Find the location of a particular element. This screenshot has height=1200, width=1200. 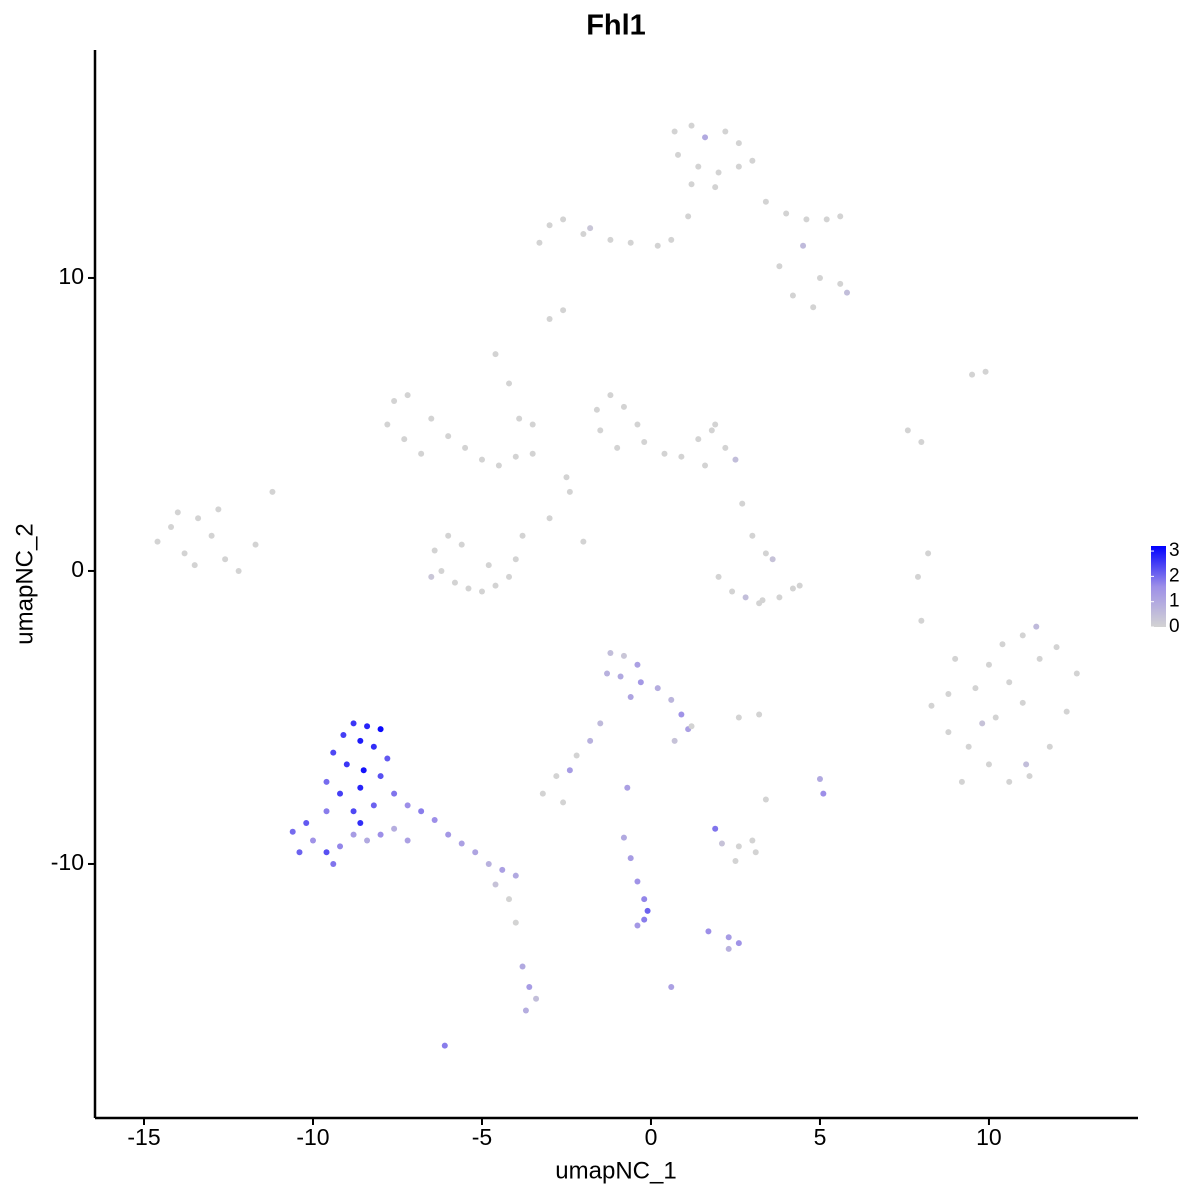

colorbar-tick-label: 1 is located at coordinates (1174, 601).